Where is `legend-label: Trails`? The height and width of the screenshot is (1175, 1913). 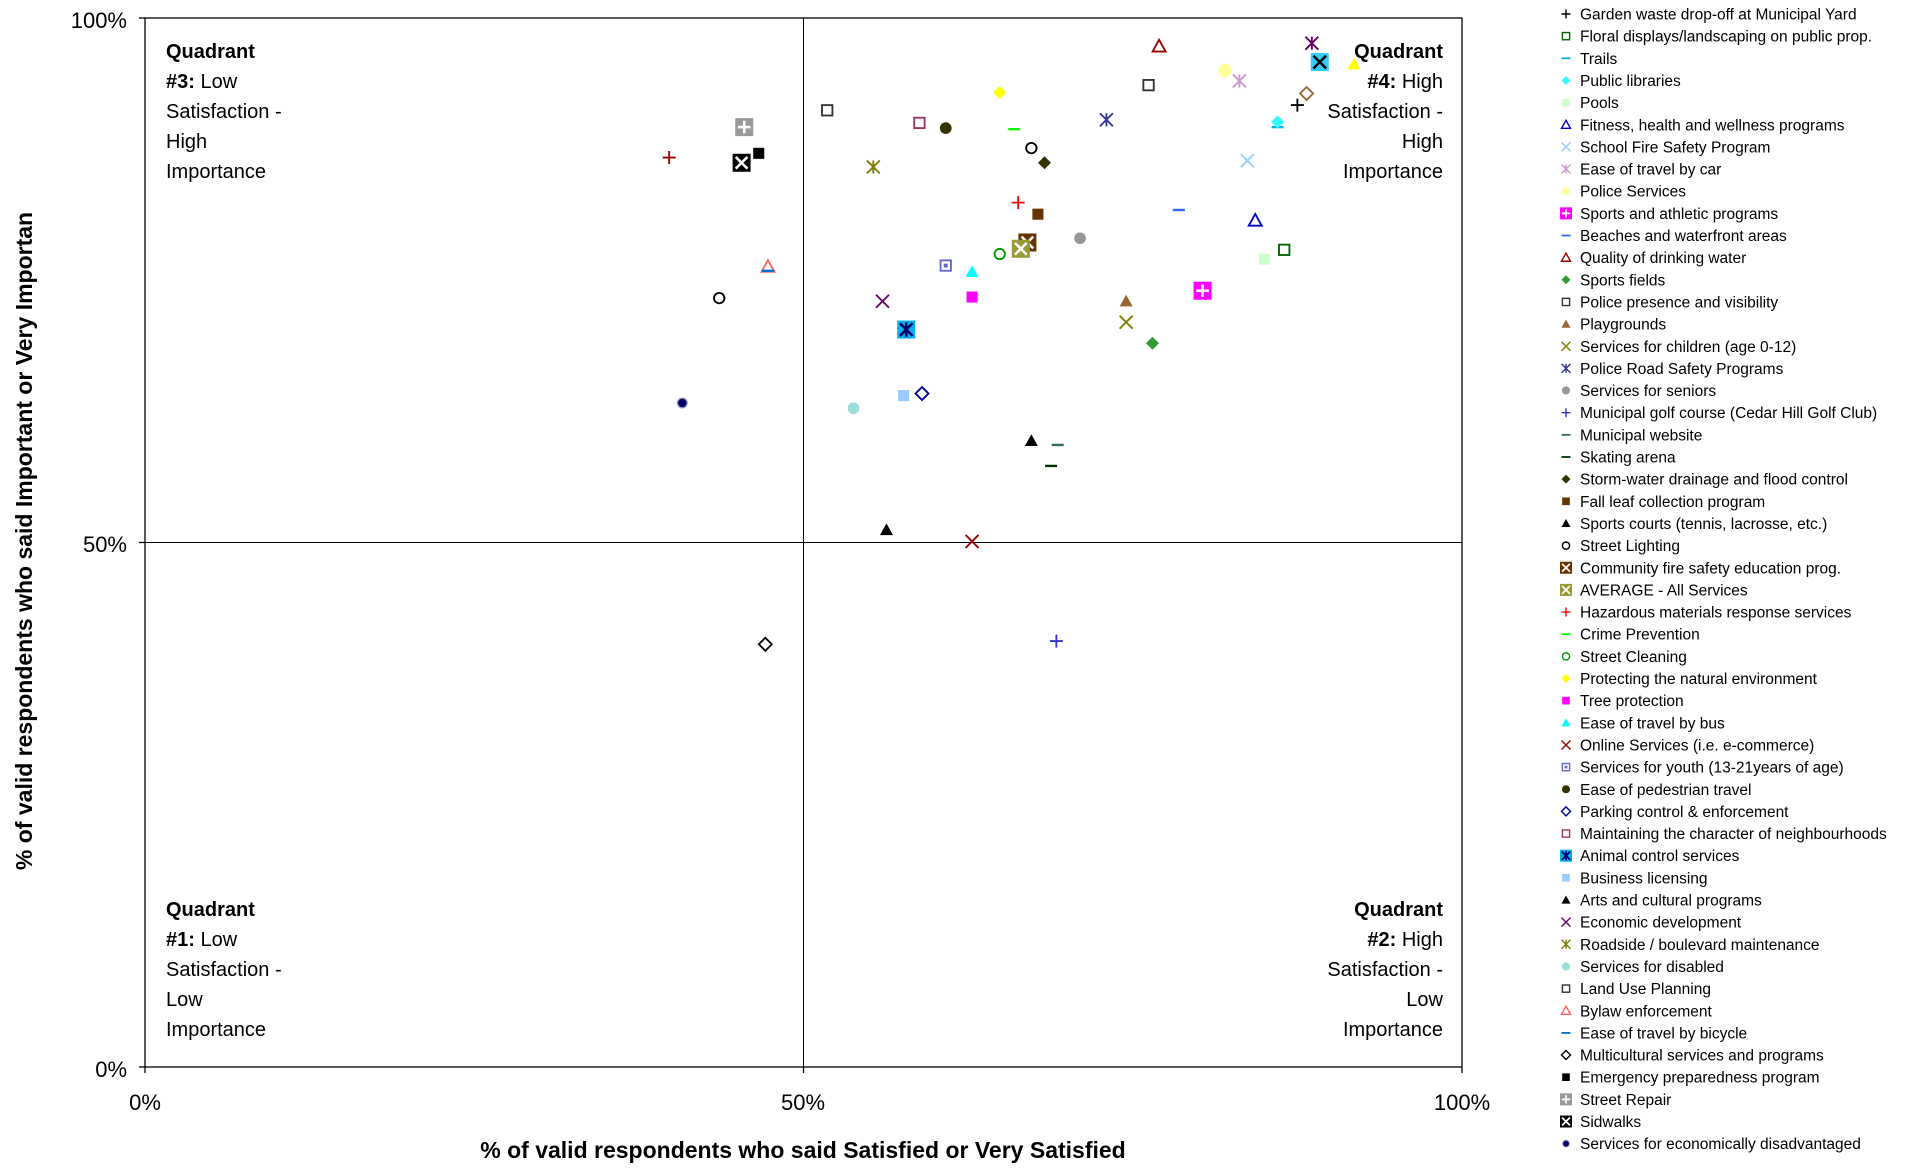 legend-label: Trails is located at coordinates (1599, 59).